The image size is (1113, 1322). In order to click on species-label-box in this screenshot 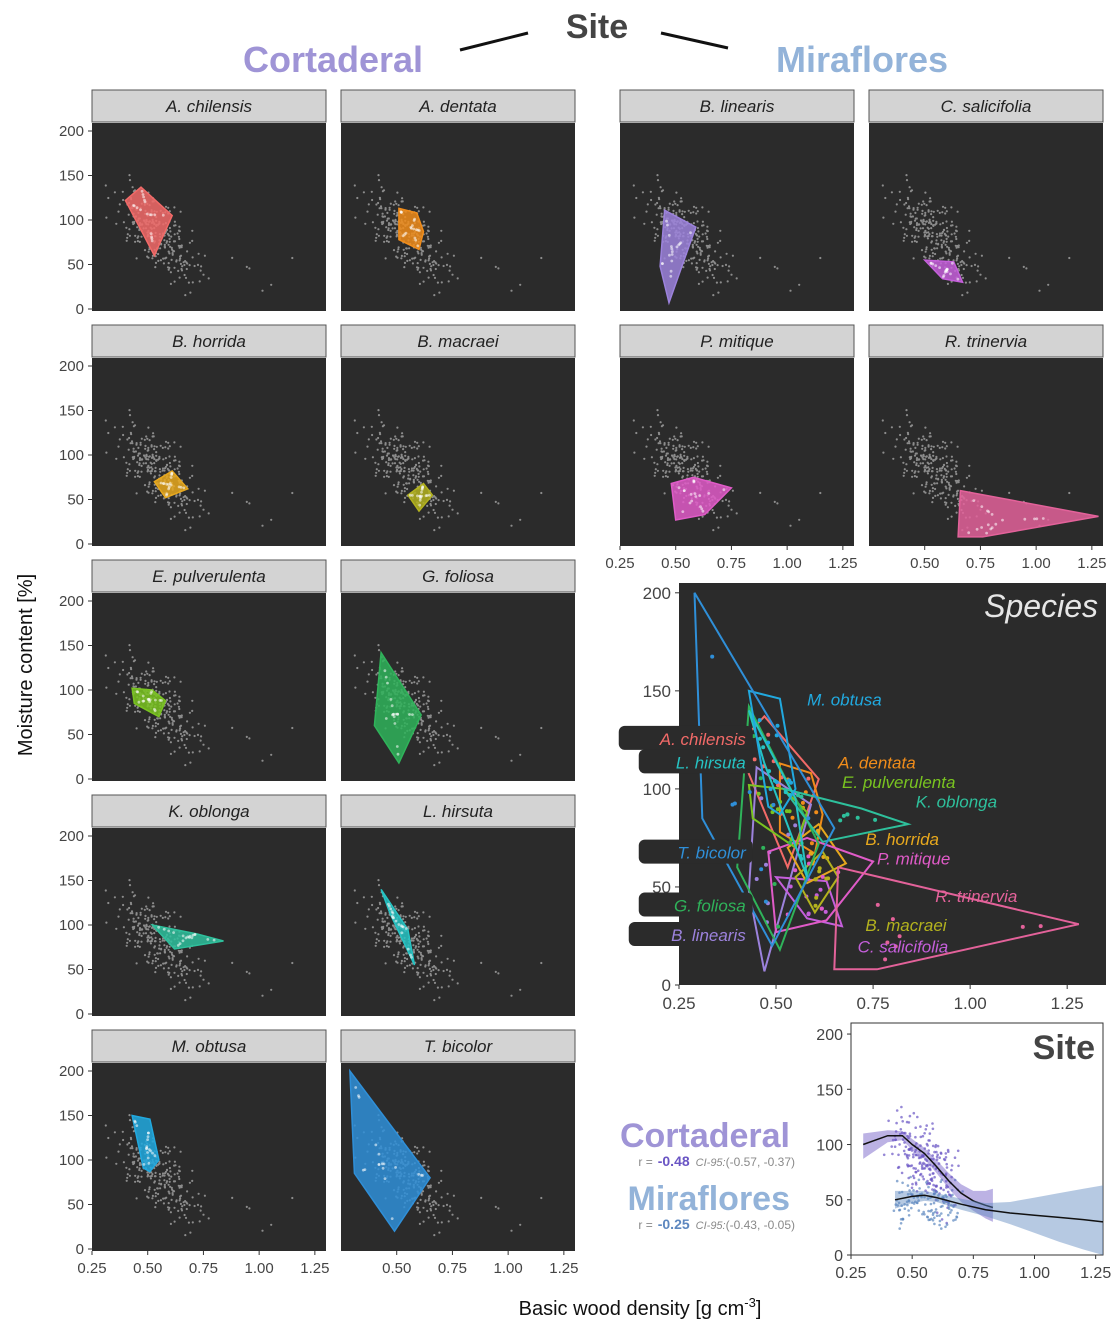, I will do `click(690, 933)`.